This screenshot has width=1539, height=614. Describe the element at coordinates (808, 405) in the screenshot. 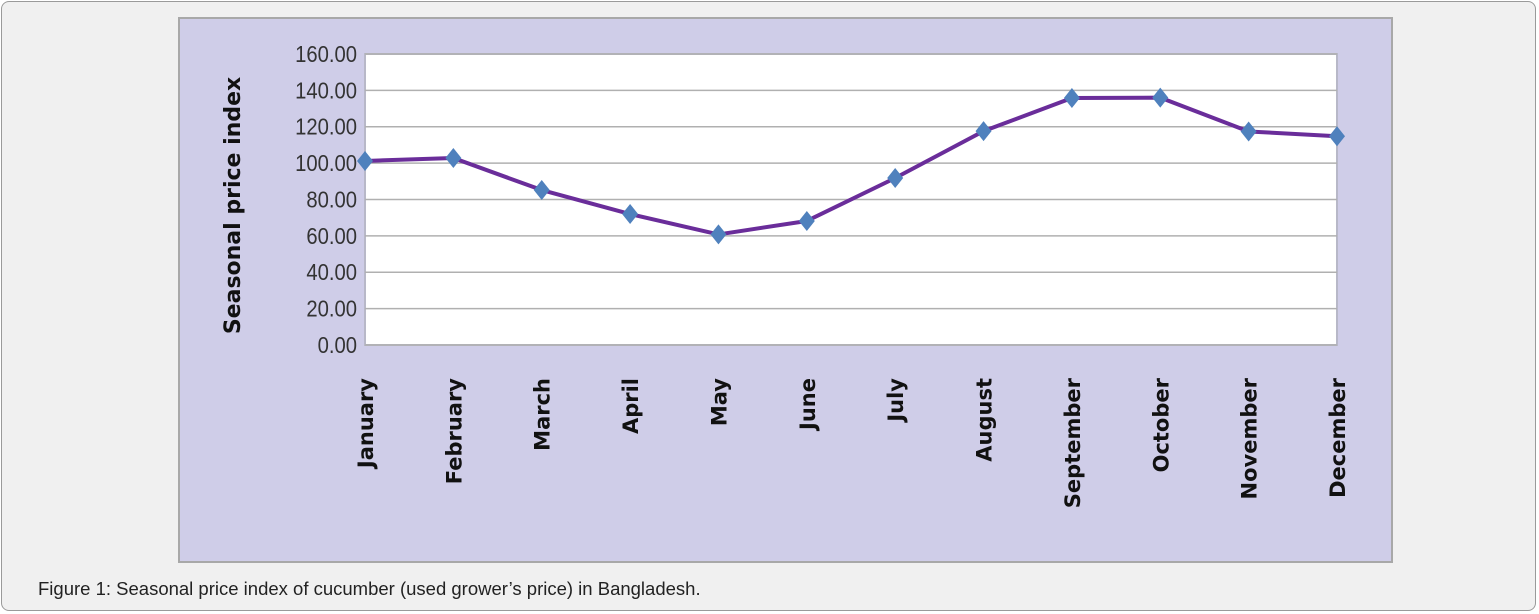

I see `x-tick-label: June` at that location.